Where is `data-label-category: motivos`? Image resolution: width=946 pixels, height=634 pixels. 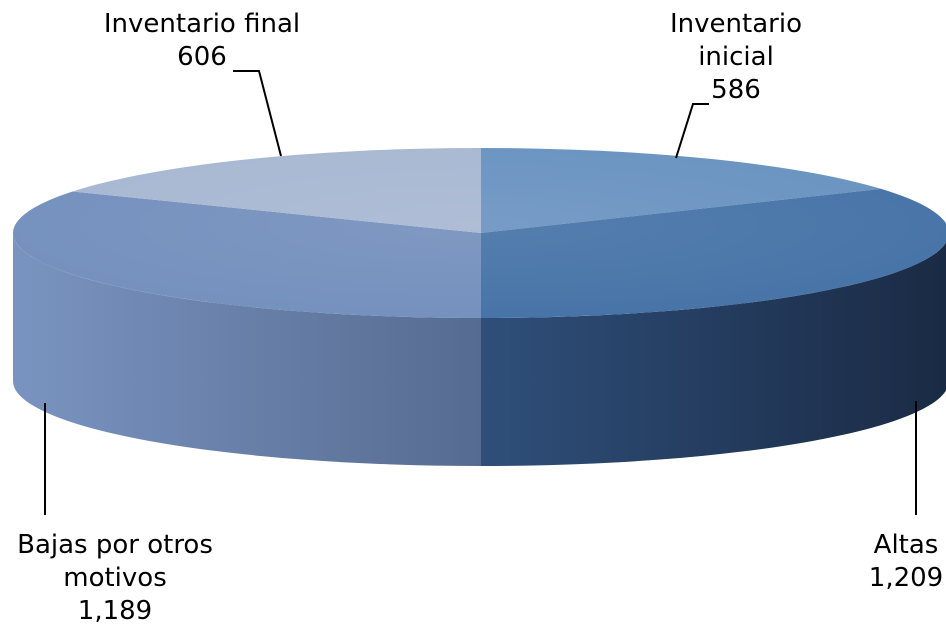 data-label-category: motivos is located at coordinates (115, 578).